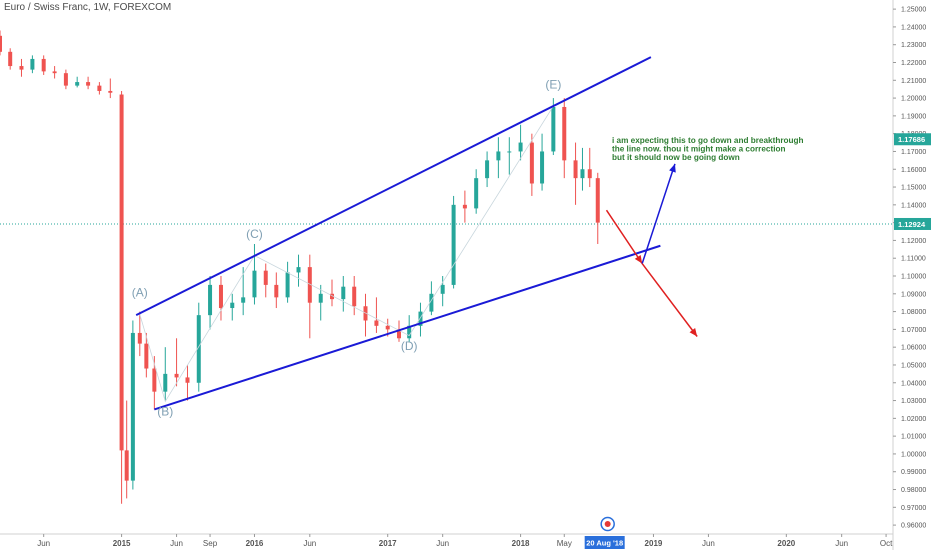 The width and height of the screenshot is (932, 555). What do you see at coordinates (913, 419) in the screenshot?
I see `y-tick-label: 1.02000` at bounding box center [913, 419].